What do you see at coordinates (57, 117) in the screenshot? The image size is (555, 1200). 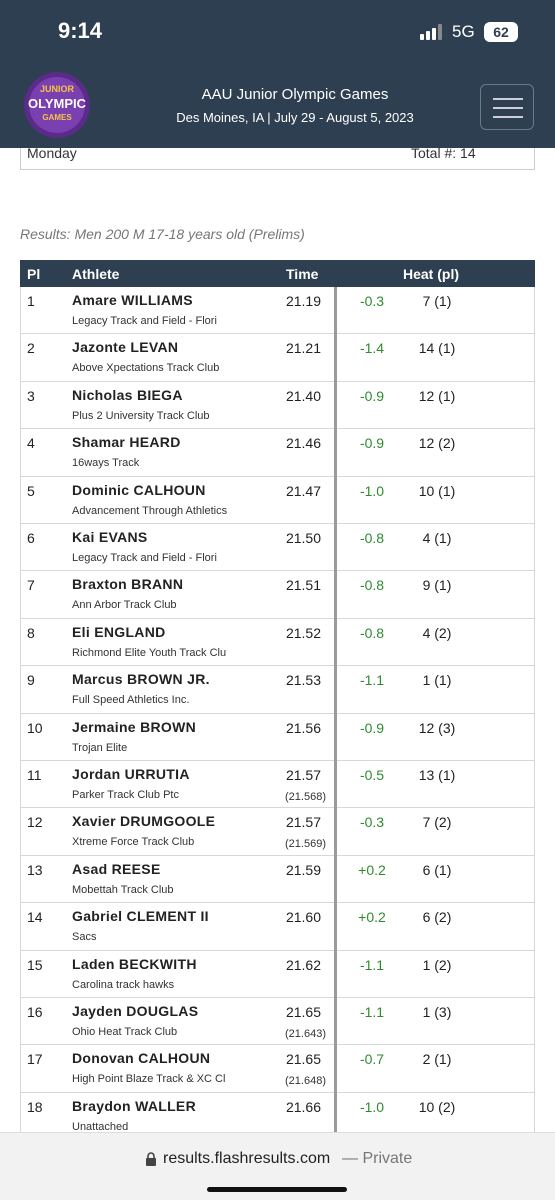 I see `logo-text: GAMES` at bounding box center [57, 117].